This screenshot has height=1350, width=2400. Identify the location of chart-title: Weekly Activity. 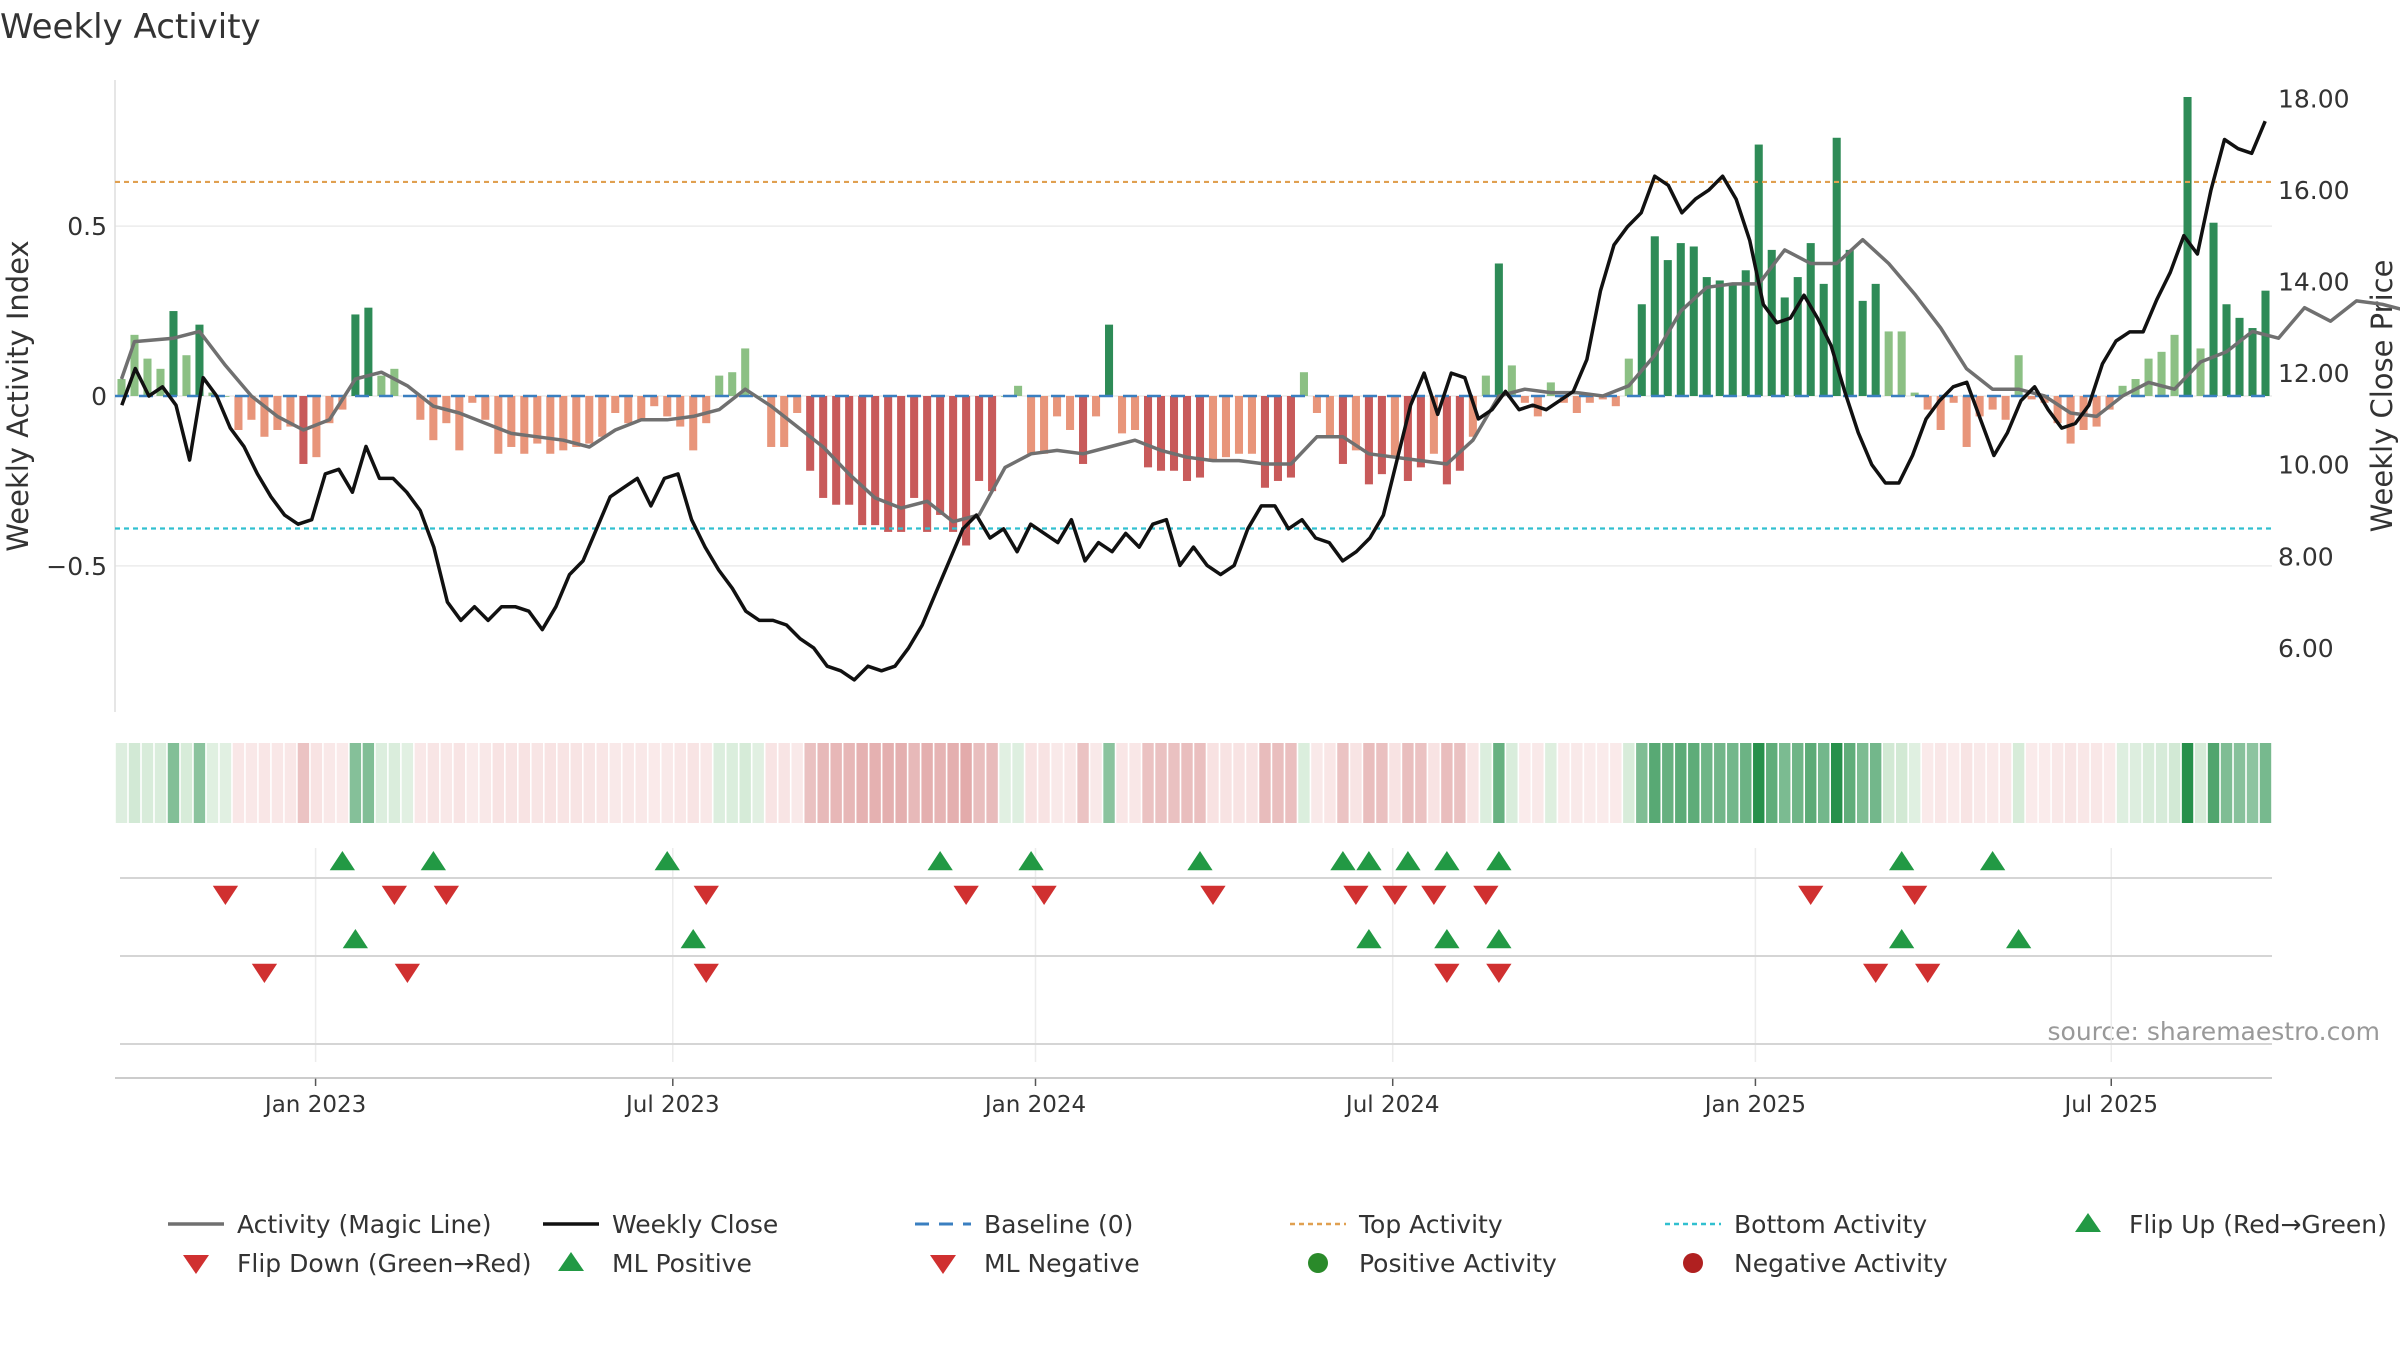
(130, 27).